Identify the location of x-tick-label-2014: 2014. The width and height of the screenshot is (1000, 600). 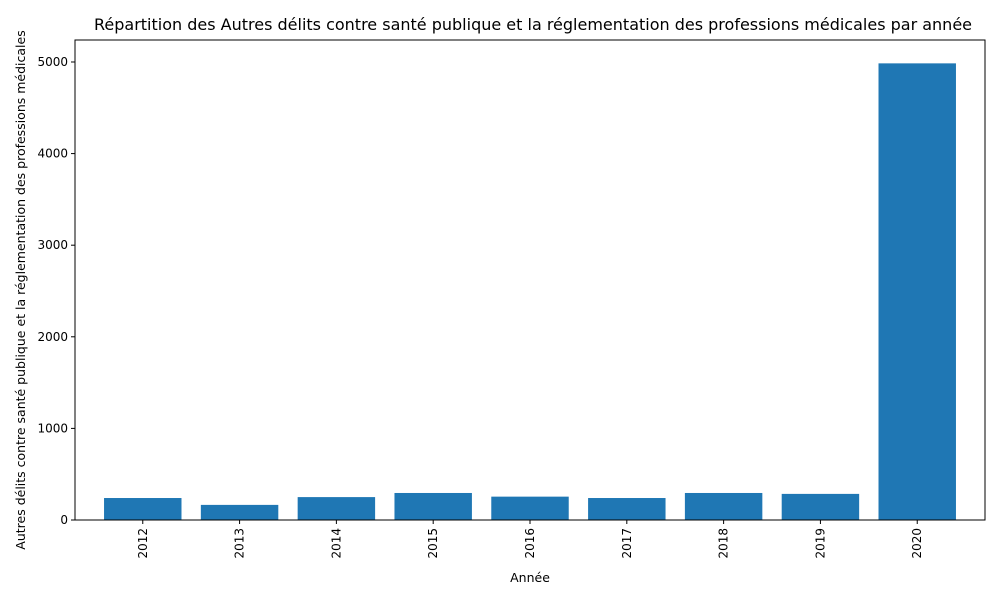
(336, 543).